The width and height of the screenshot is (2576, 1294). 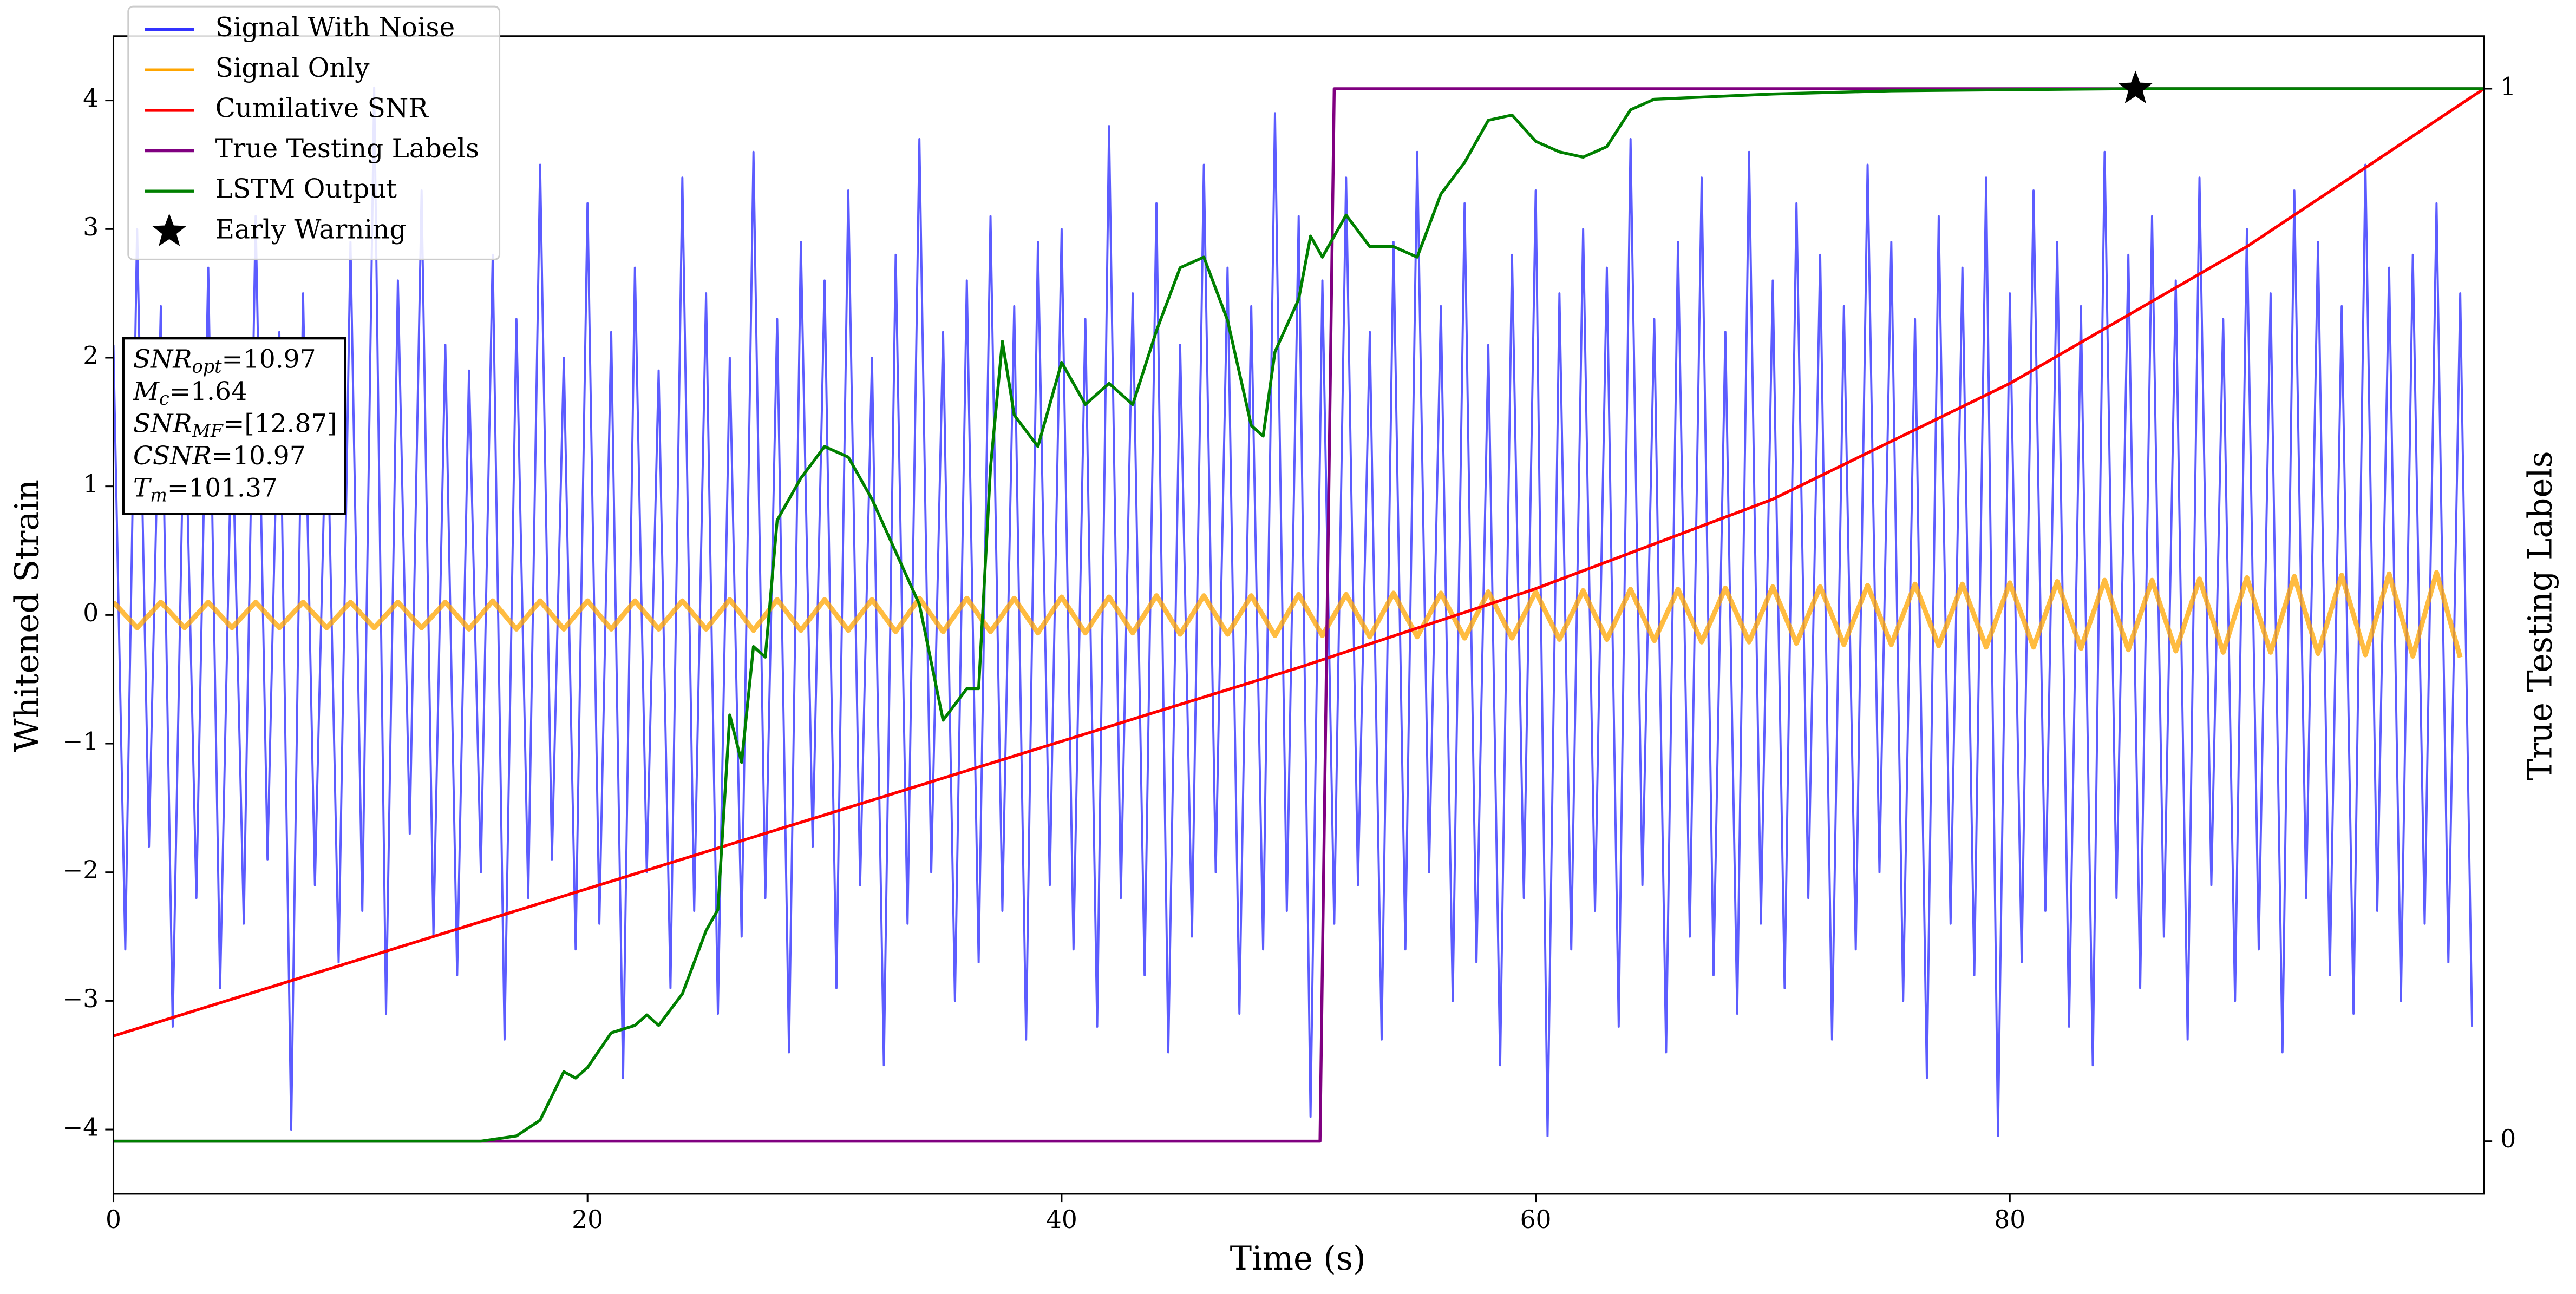 I want to click on x-tick-label: 20, so click(x=588, y=1219).